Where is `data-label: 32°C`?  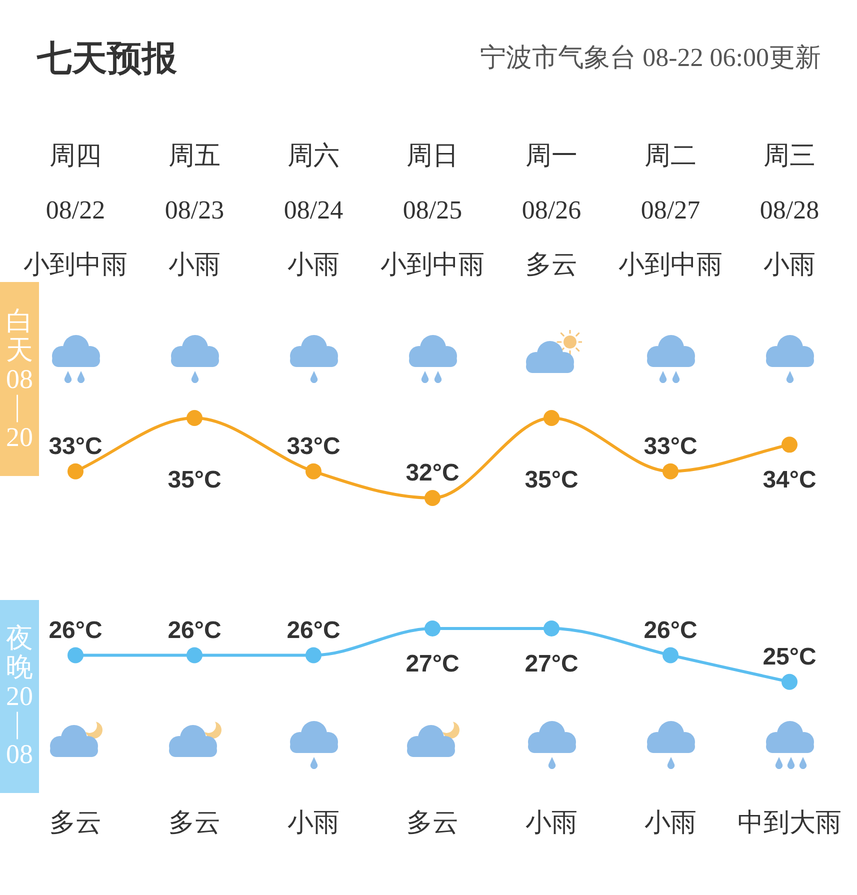 data-label: 32°C is located at coordinates (433, 473).